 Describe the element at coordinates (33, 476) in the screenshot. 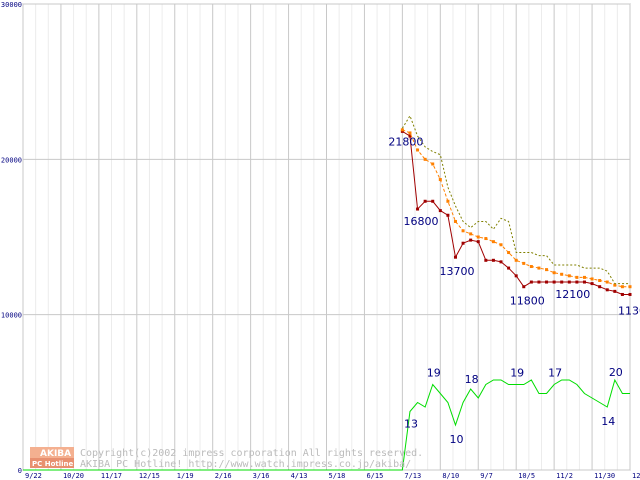

I see `x-tick-label: 9/22` at that location.